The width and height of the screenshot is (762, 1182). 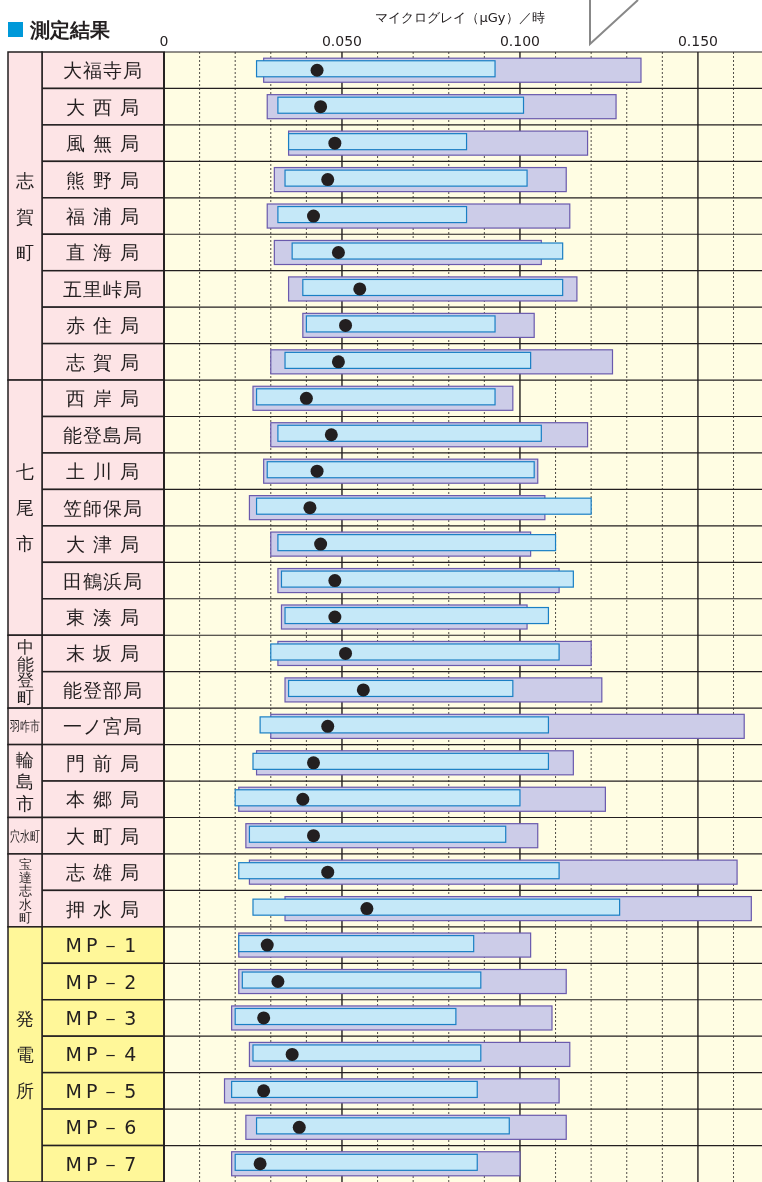 What do you see at coordinates (697, 41) in the screenshot?
I see `x-tick-label: 0.150` at bounding box center [697, 41].